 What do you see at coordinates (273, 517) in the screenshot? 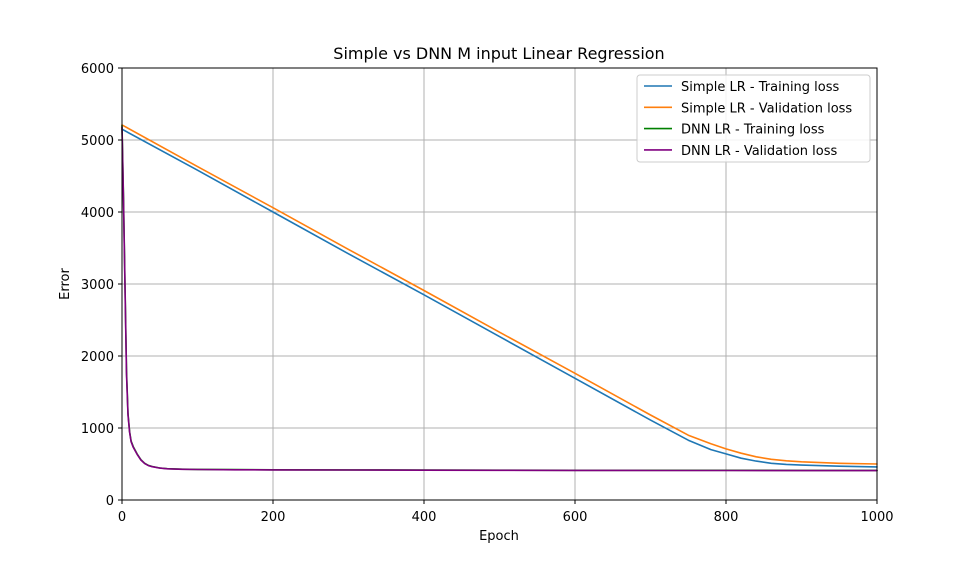
I see `x-tick-label: 200` at bounding box center [273, 517].